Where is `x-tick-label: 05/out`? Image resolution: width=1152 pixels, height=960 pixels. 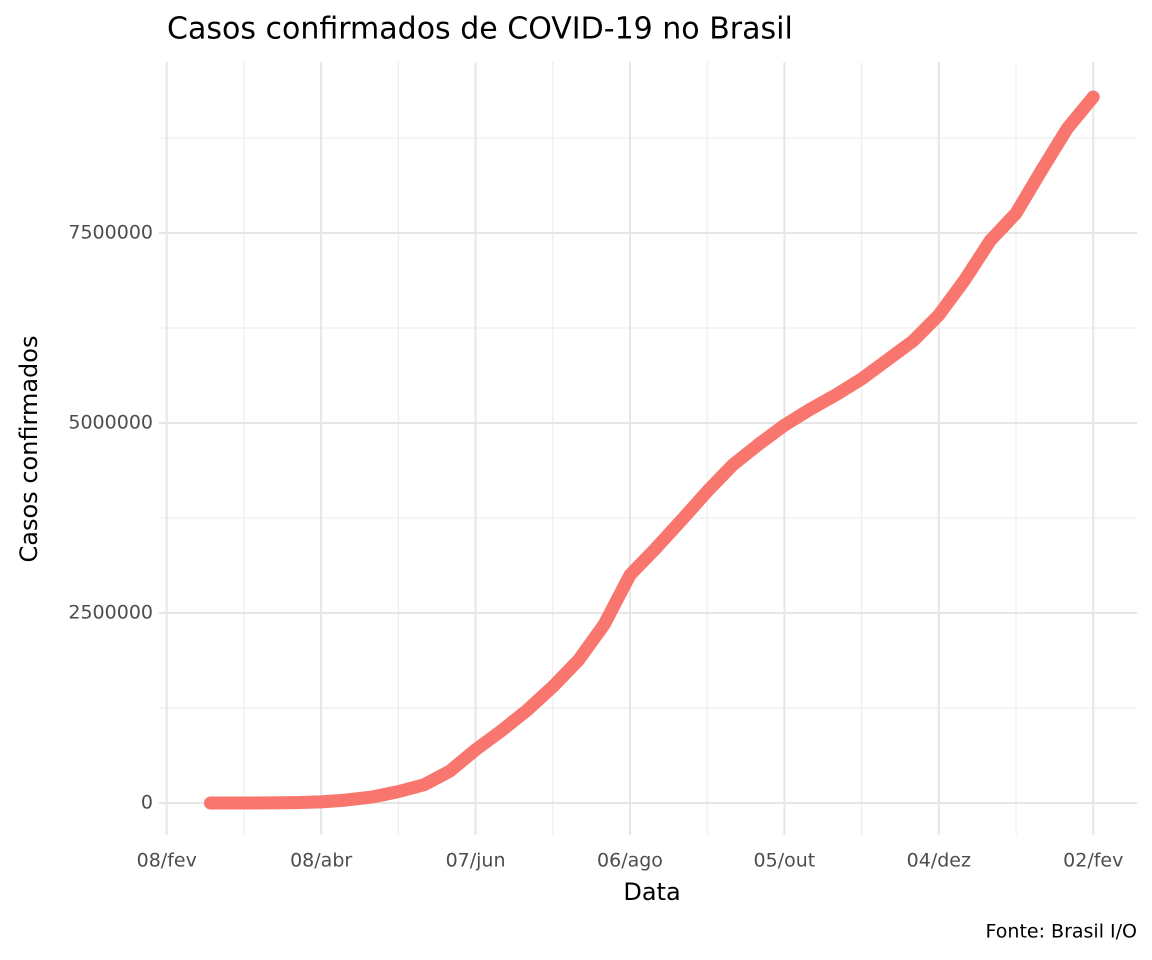 x-tick-label: 05/out is located at coordinates (785, 861).